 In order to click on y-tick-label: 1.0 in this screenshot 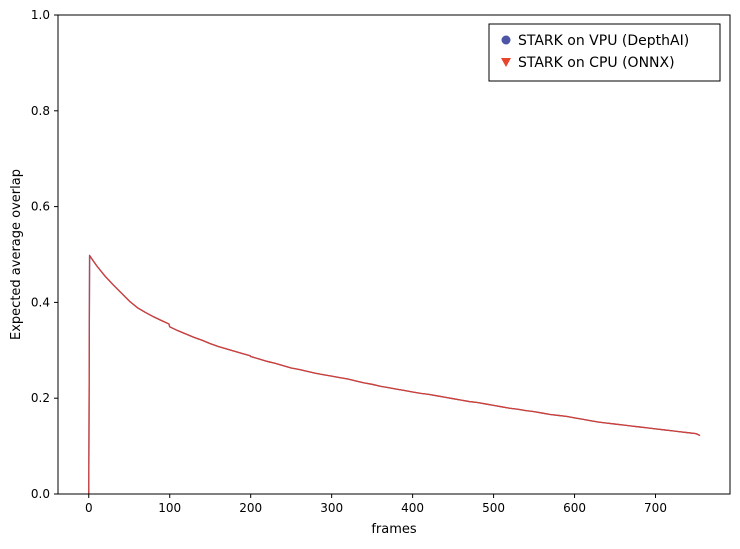, I will do `click(40, 15)`.